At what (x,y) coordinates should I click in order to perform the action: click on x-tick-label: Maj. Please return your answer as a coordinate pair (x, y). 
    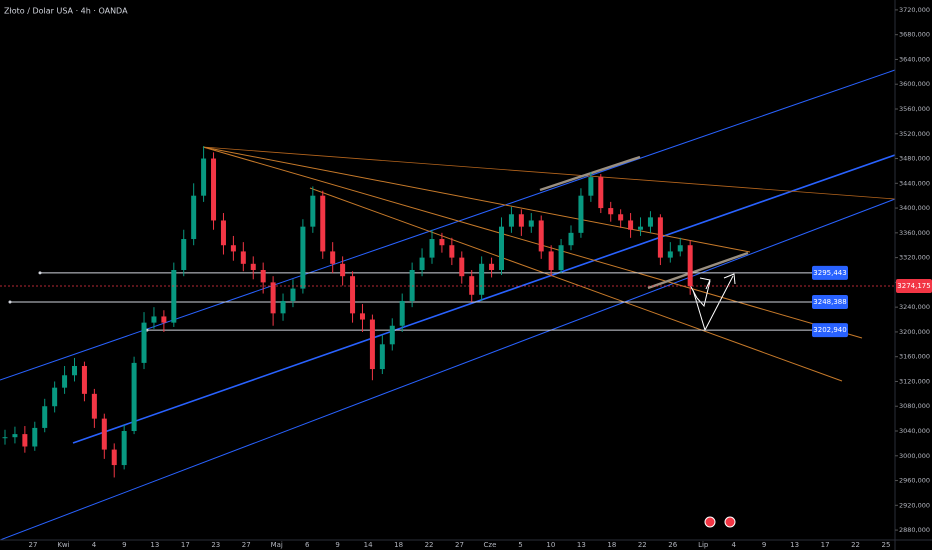
    Looking at the image, I should click on (277, 545).